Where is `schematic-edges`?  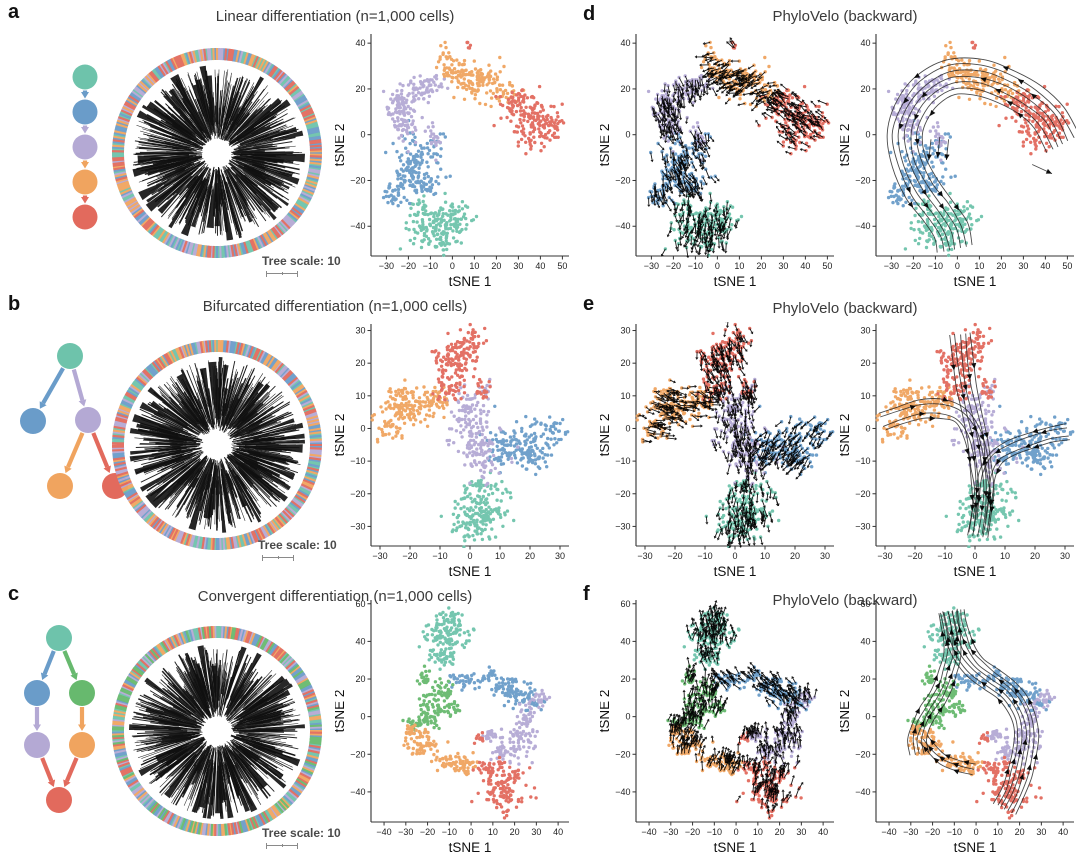
schematic-edges is located at coordinates (85, 147).